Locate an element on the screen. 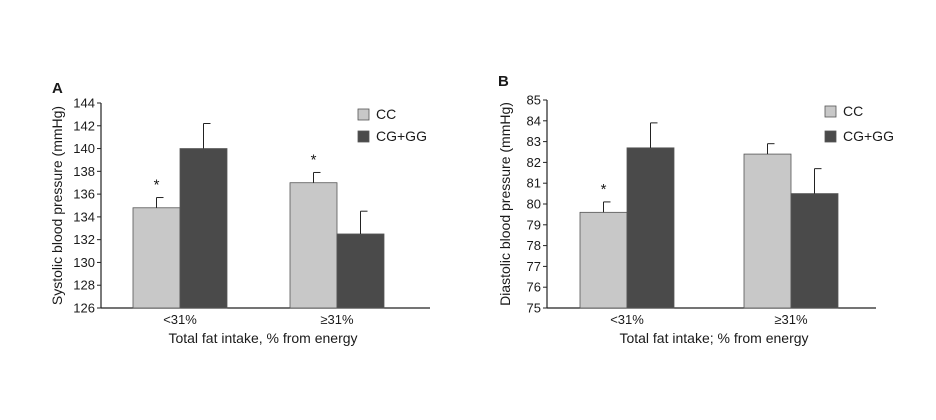 Image resolution: width=936 pixels, height=420 pixels. y-tick-label: 130 is located at coordinates (84, 262).